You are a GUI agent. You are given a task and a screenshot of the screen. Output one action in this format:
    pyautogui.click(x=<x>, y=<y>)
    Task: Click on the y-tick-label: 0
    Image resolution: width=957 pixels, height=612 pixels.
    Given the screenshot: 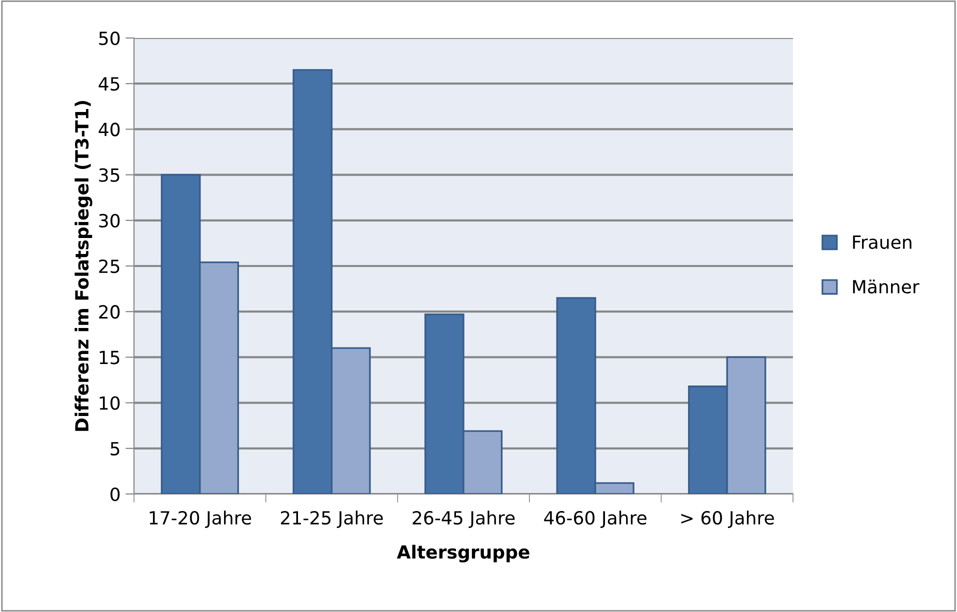 What is the action you would take?
    pyautogui.click(x=115, y=494)
    